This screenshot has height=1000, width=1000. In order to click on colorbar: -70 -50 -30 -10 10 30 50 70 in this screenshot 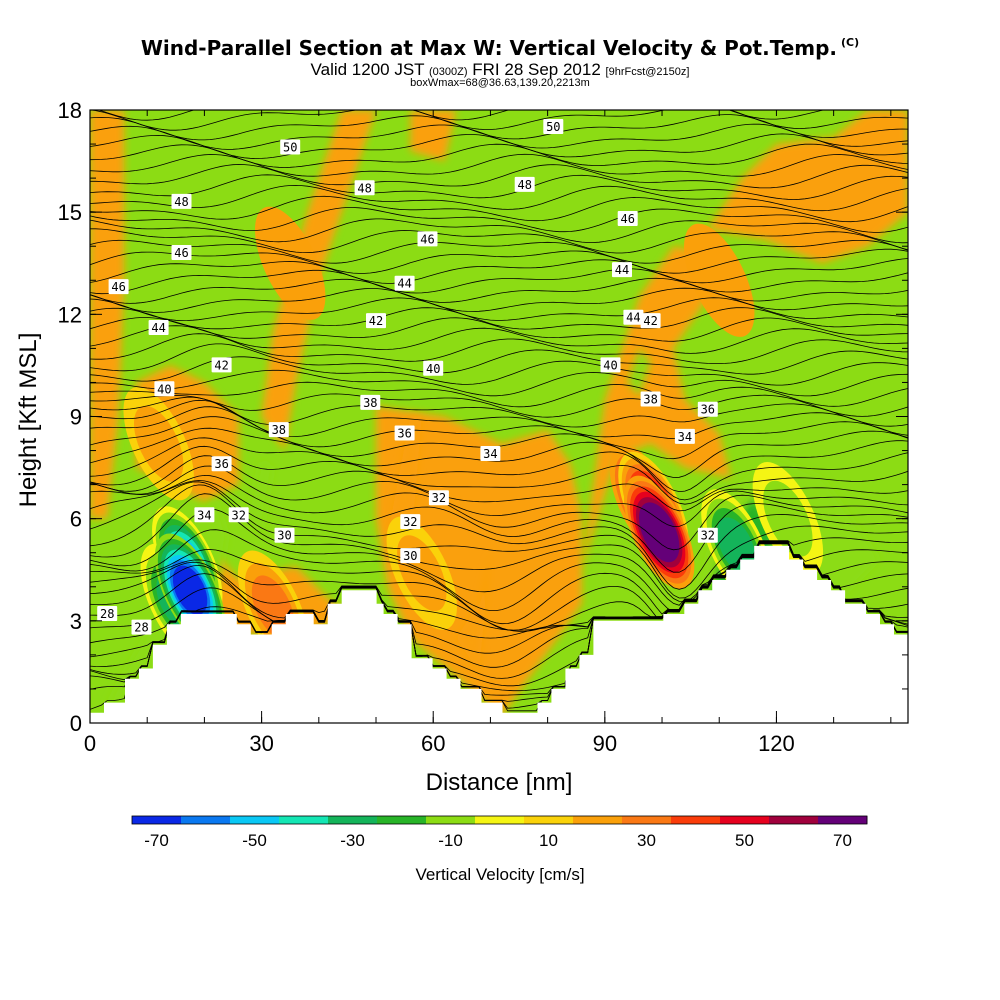, I will do `click(499, 832)`.